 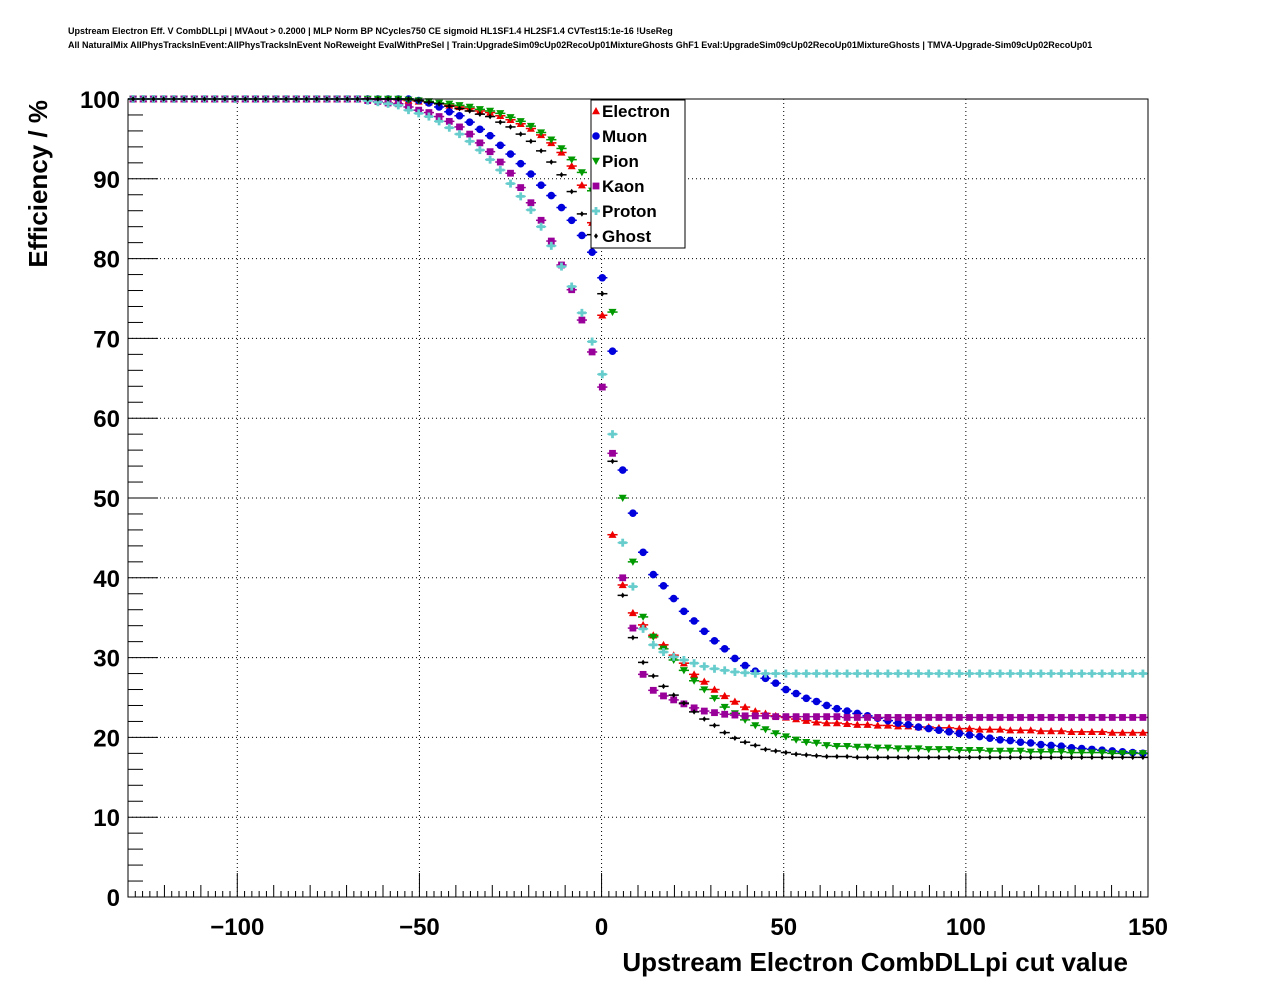 What do you see at coordinates (106, 499) in the screenshot?
I see `y-tick-label: 50` at bounding box center [106, 499].